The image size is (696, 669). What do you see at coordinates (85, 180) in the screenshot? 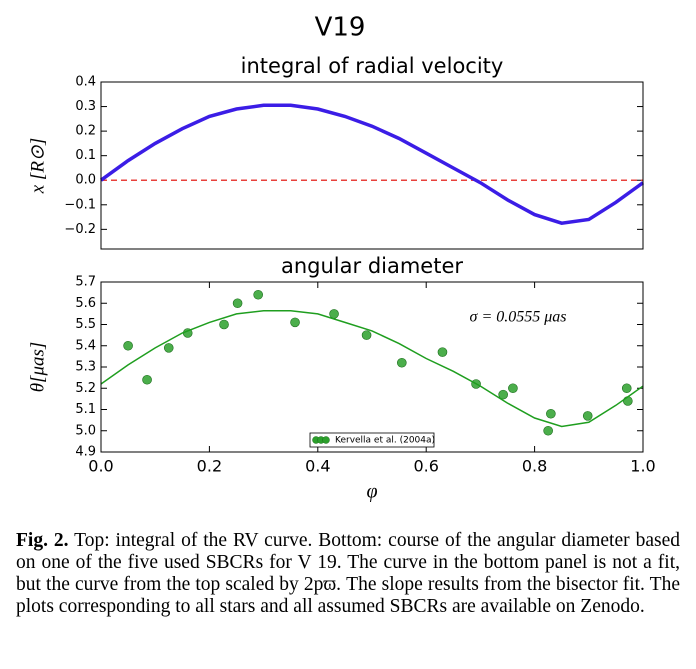
I see `y-tick-label: 0.0` at bounding box center [85, 180].